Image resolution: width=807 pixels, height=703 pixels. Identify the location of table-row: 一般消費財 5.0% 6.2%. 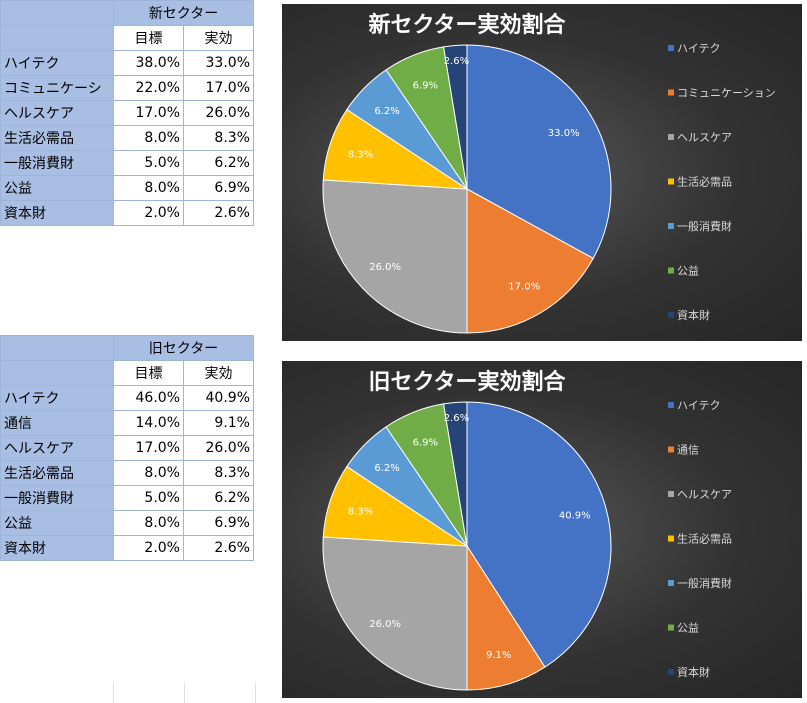
(127, 163).